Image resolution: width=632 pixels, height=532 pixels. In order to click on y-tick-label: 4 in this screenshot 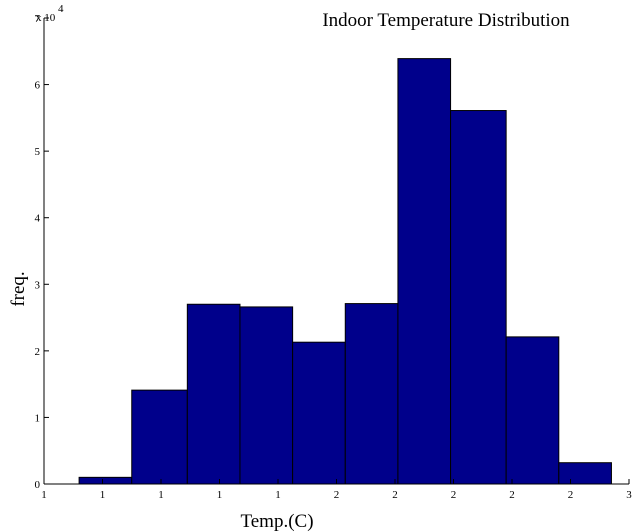, I will do `click(38, 219)`.